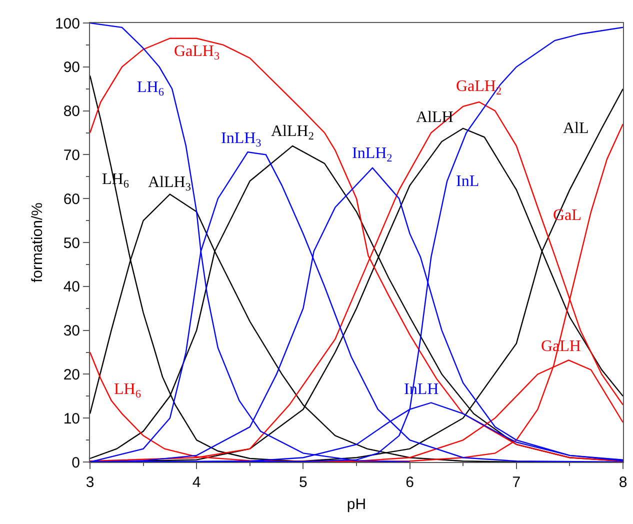 Image resolution: width=633 pixels, height=524 pixels. What do you see at coordinates (37, 242) in the screenshot?
I see `y-axis-title: formation/%` at bounding box center [37, 242].